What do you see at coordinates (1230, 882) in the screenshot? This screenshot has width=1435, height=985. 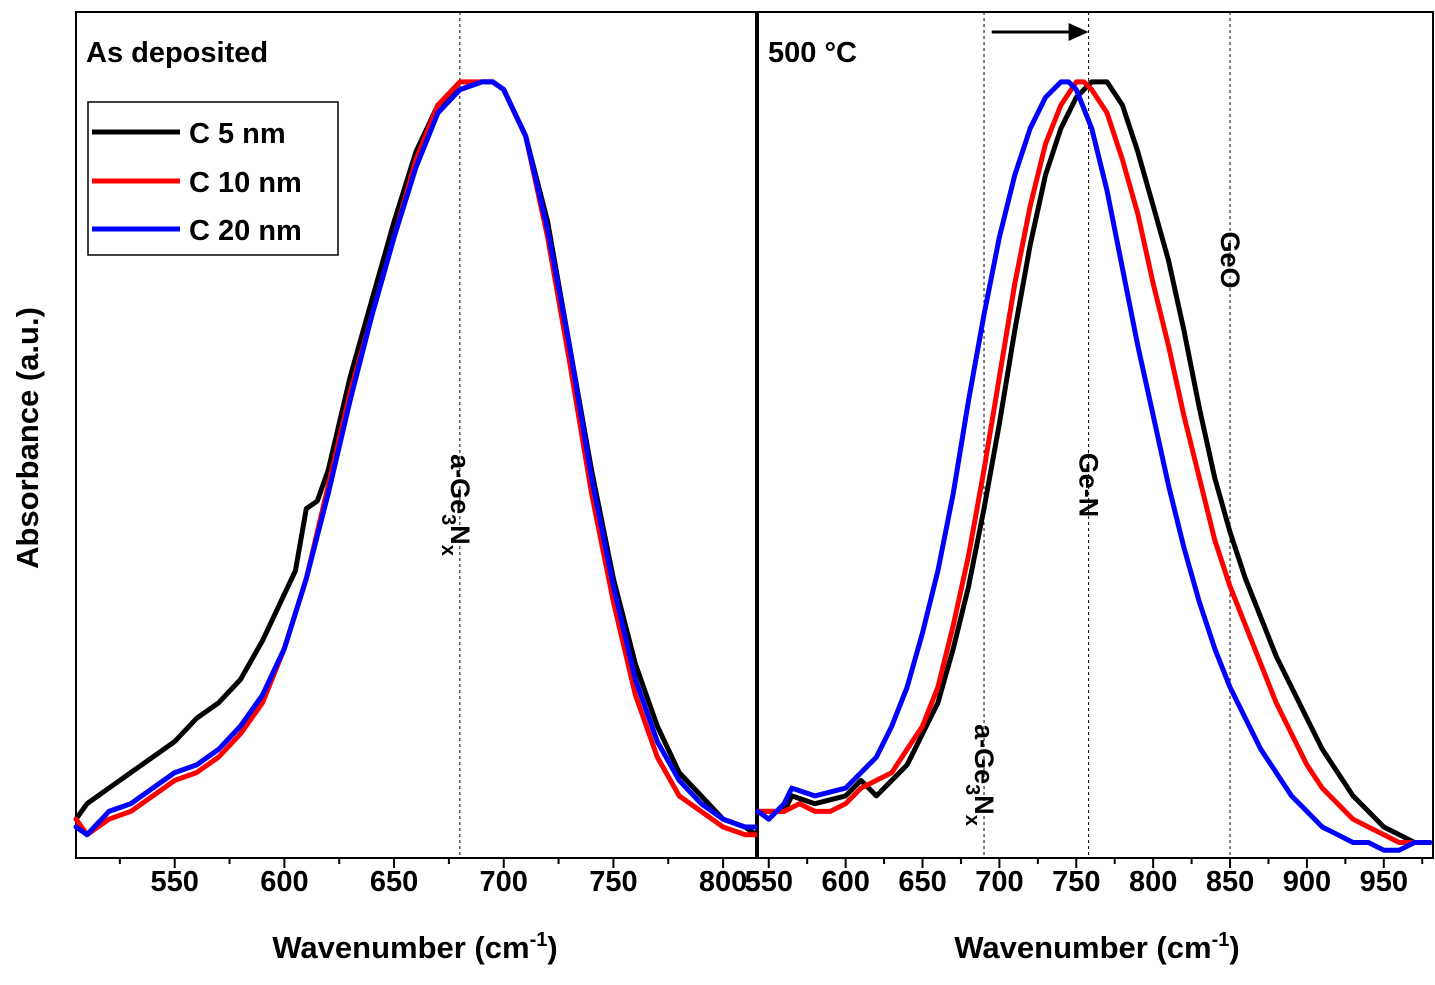 I see `x-tick-label: 850` at bounding box center [1230, 882].